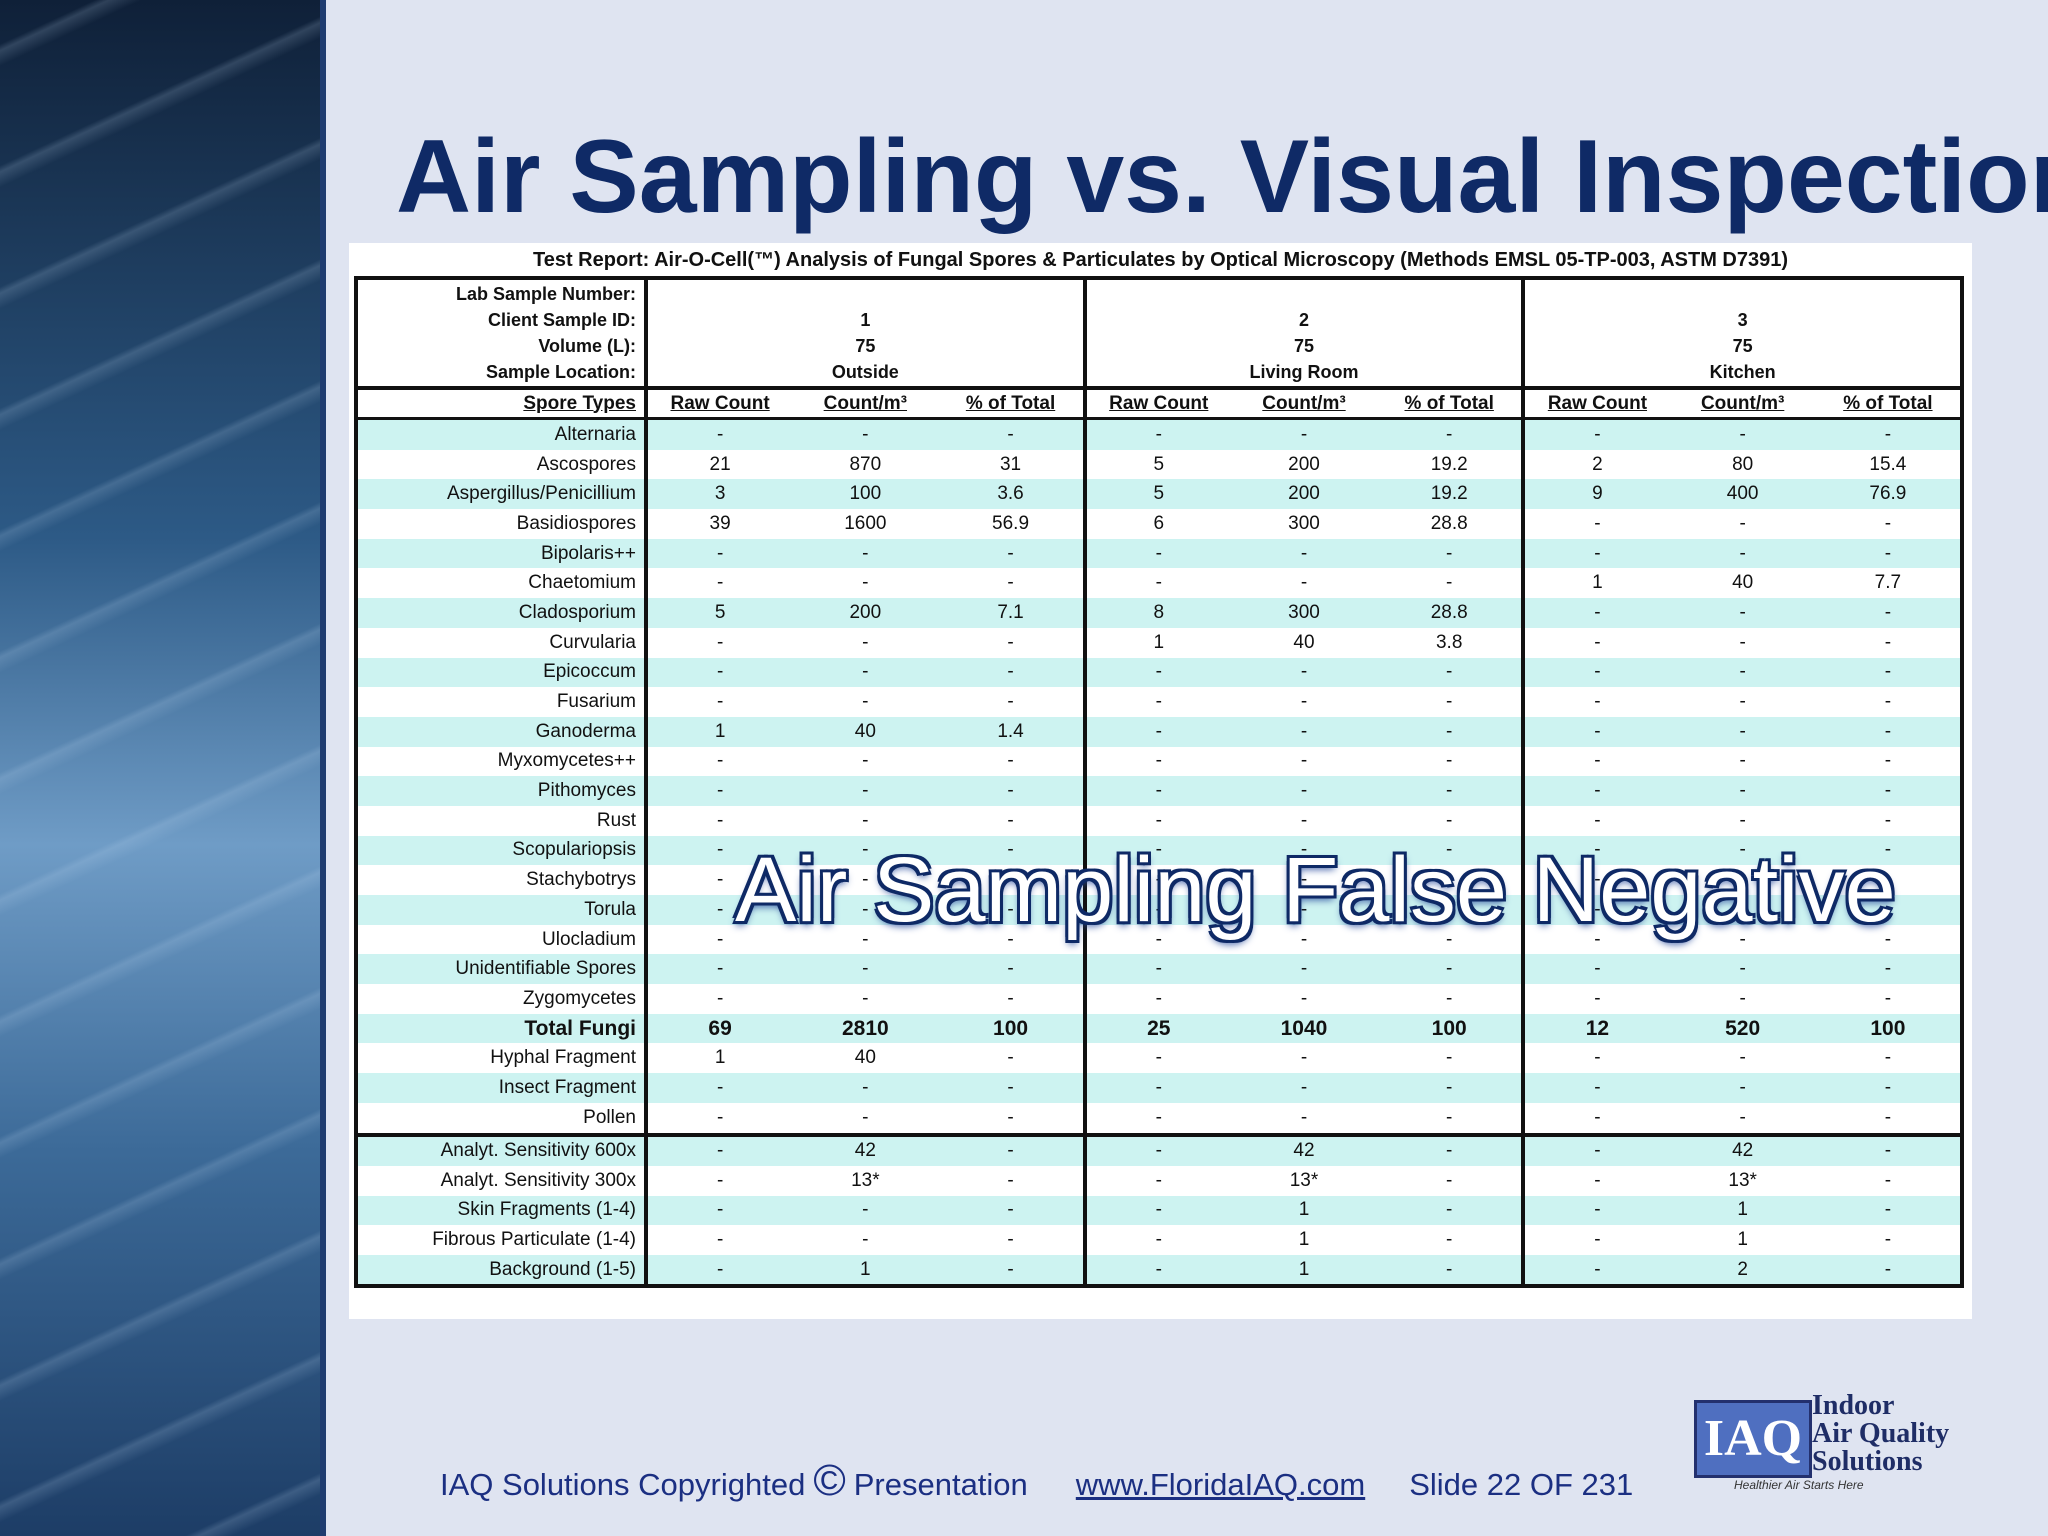  What do you see at coordinates (545, 294) in the screenshot?
I see `header-label: Lab Sample Number:` at bounding box center [545, 294].